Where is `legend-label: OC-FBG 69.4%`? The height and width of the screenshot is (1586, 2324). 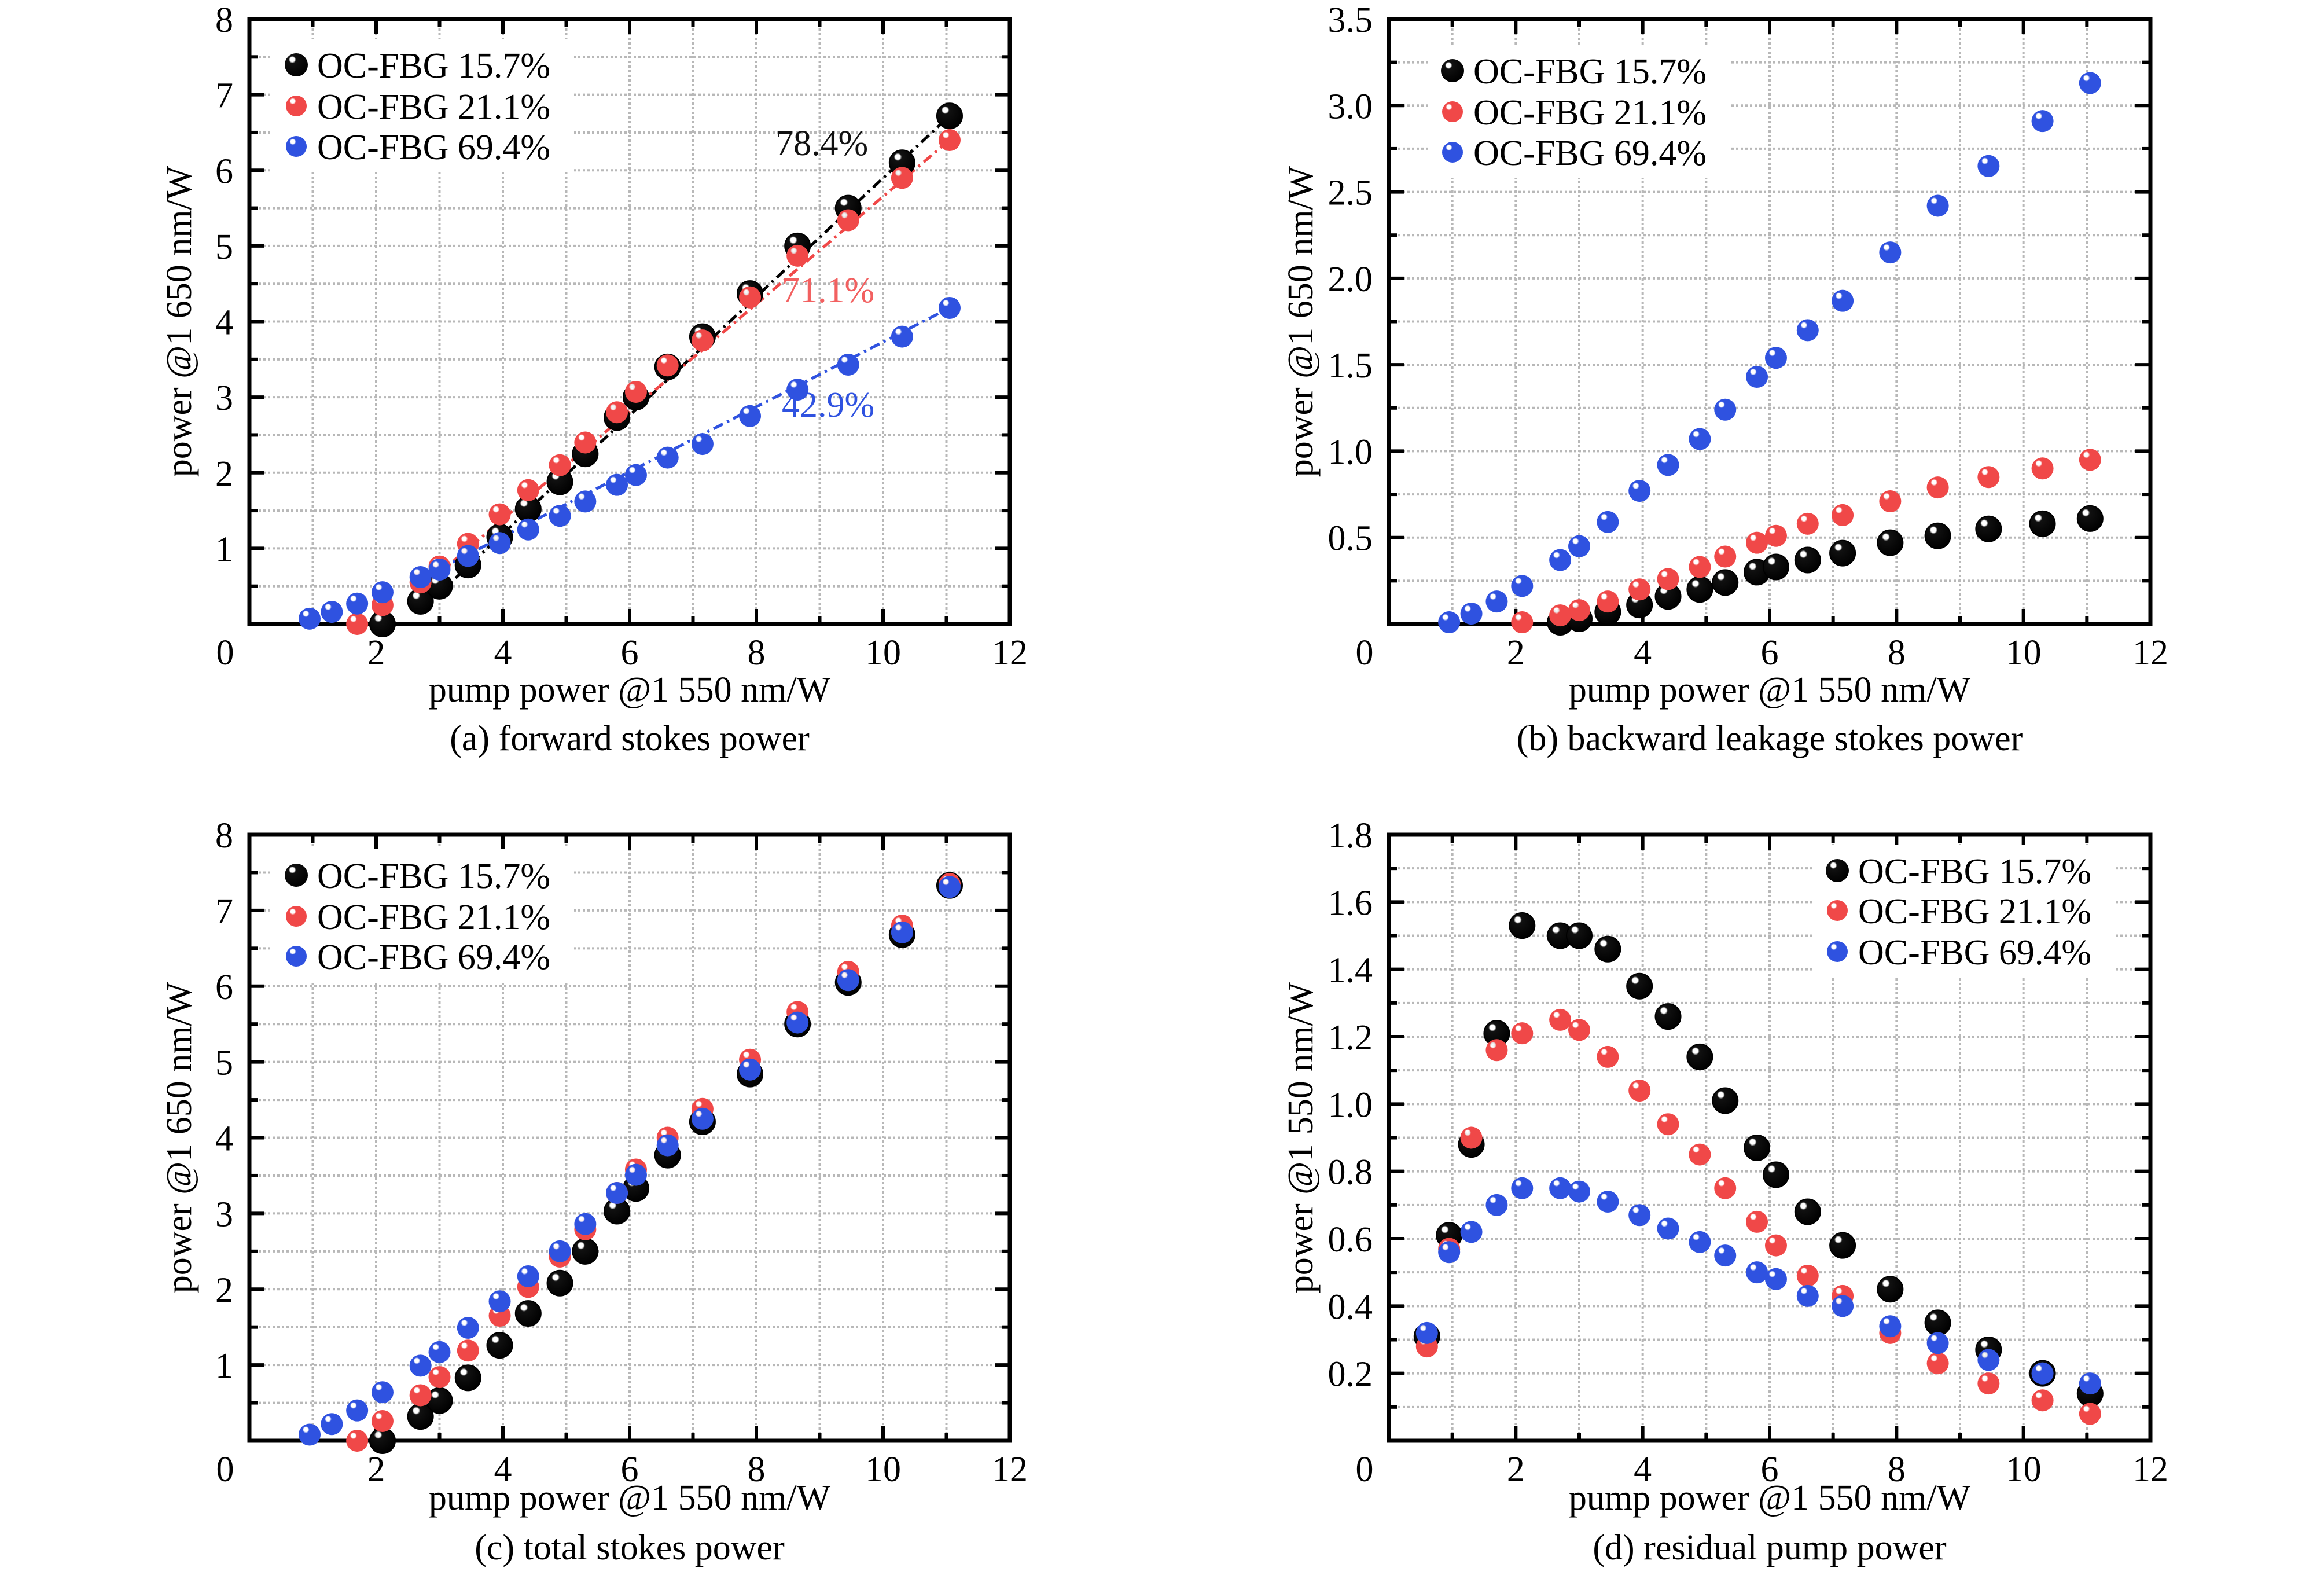
legend-label: OC-FBG 69.4% is located at coordinates (434, 957).